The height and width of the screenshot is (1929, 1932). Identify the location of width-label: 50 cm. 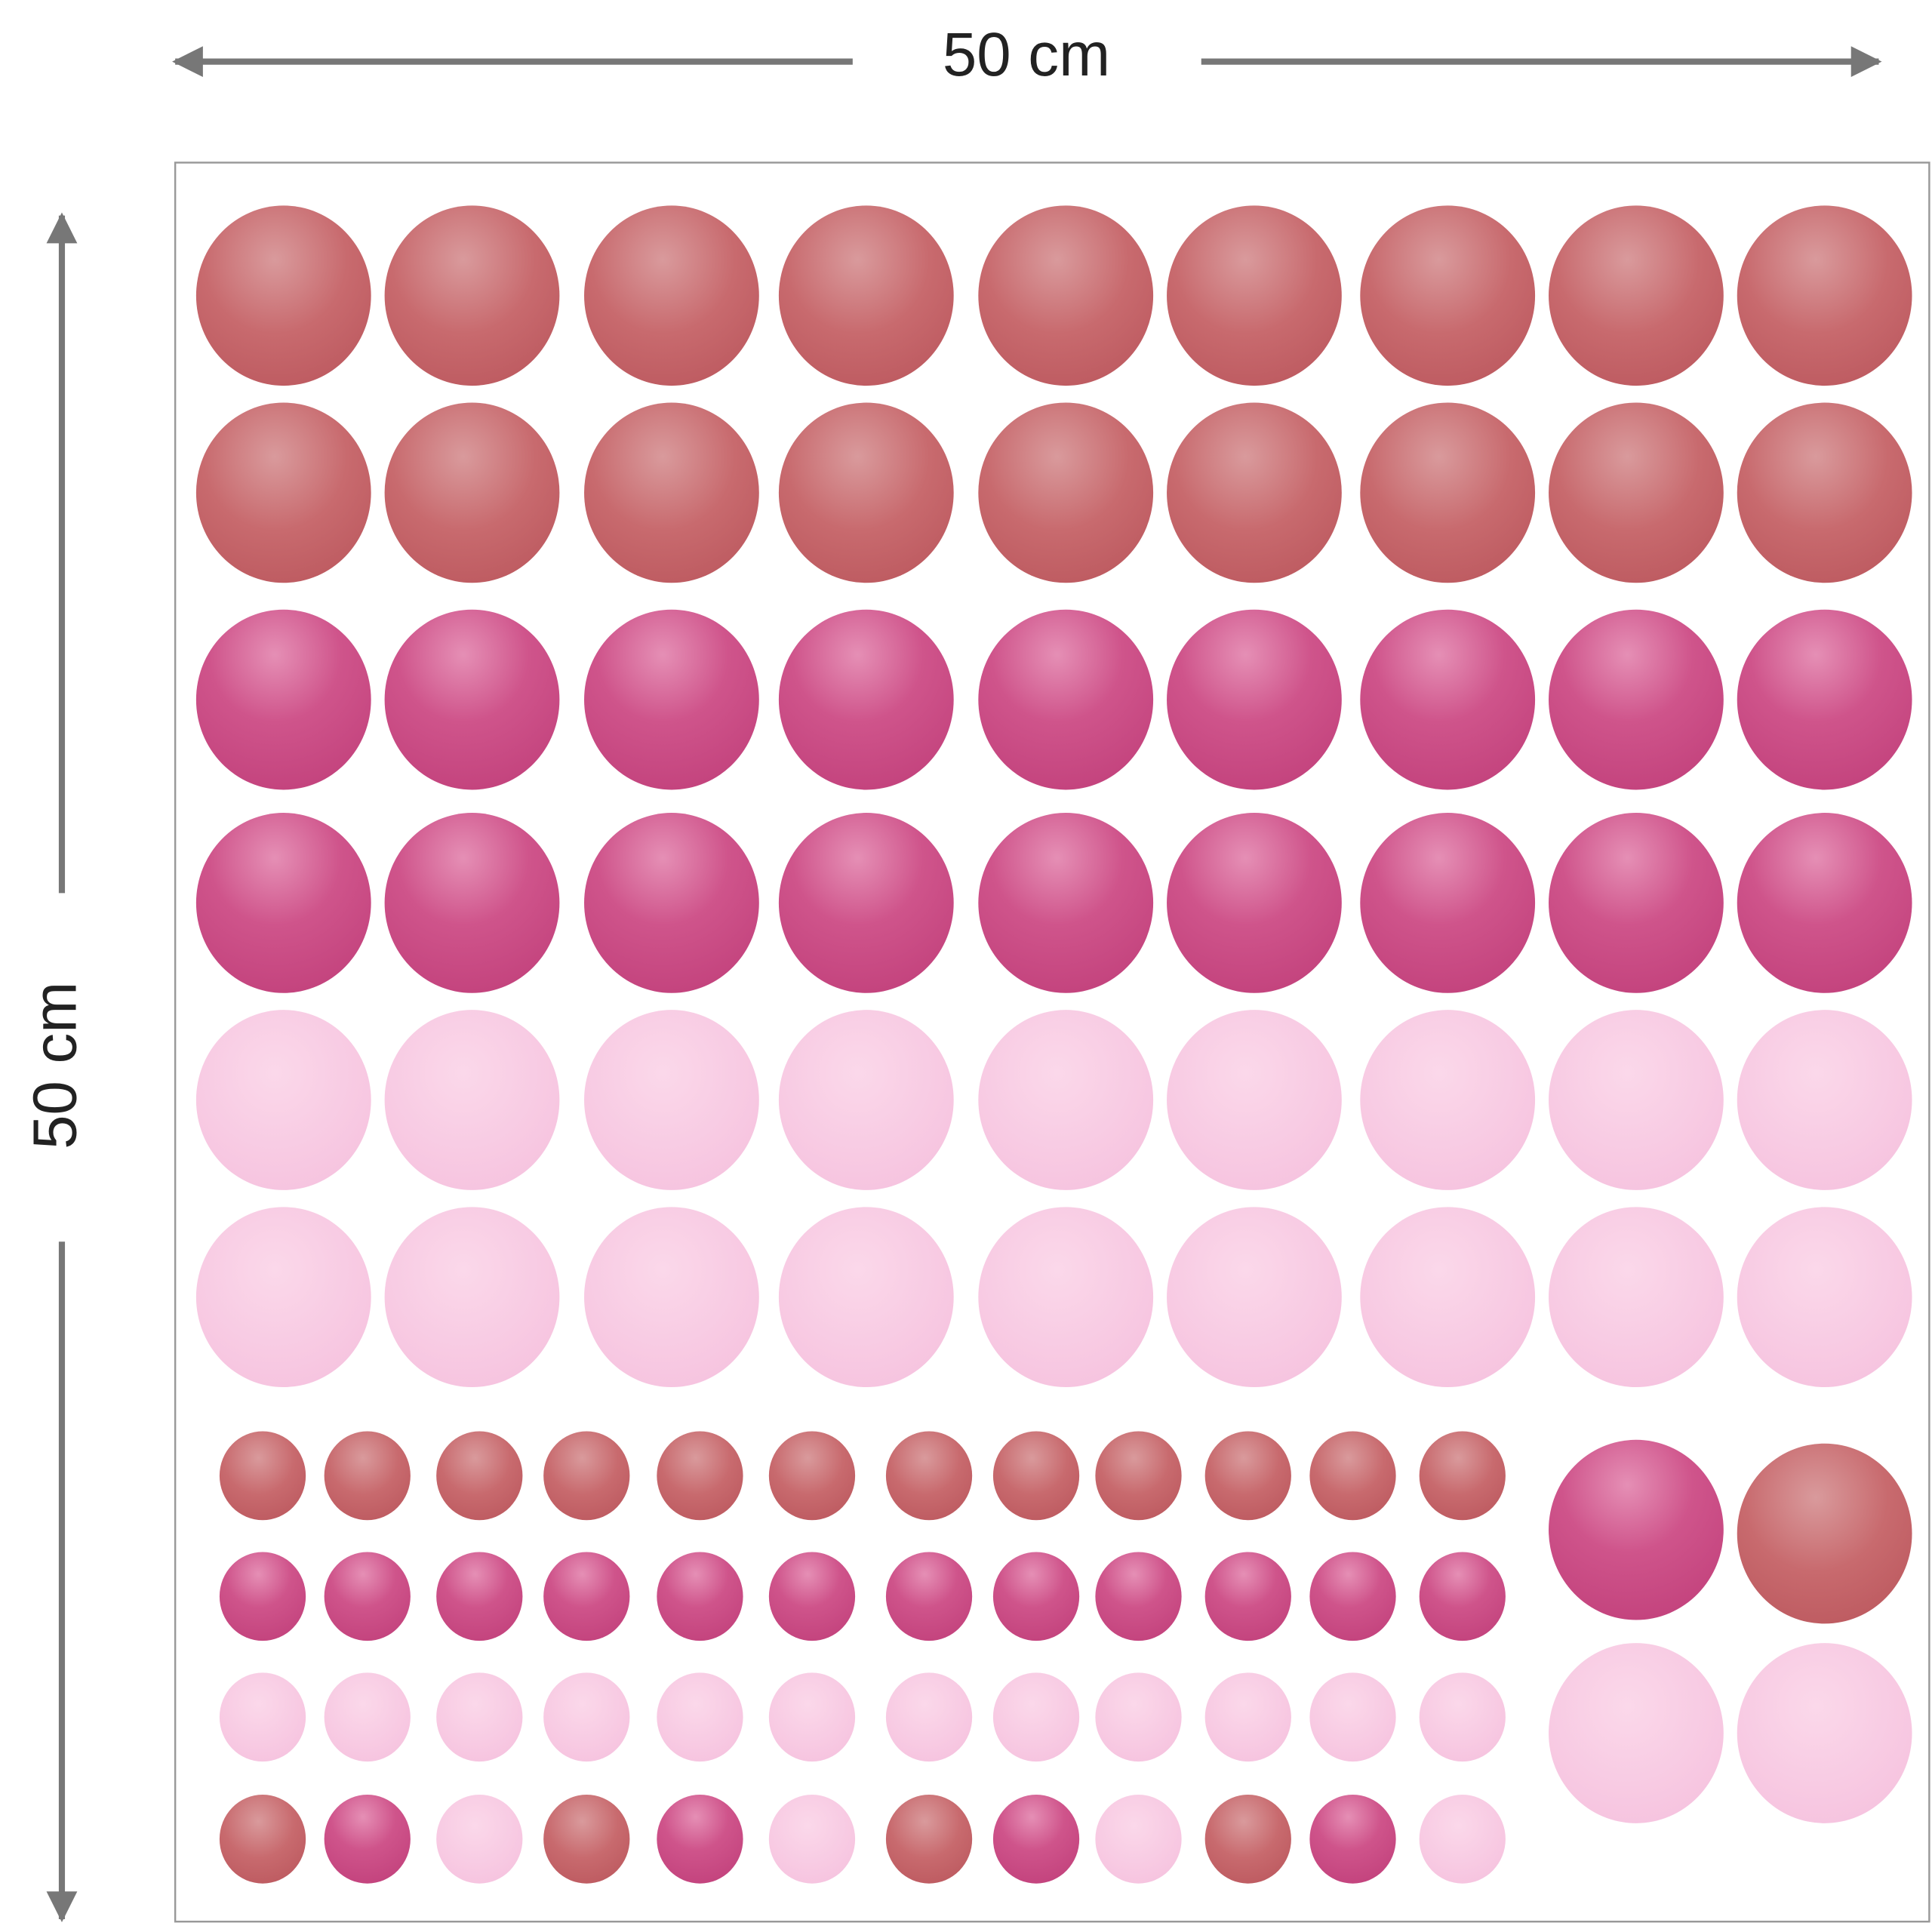
(1026, 54).